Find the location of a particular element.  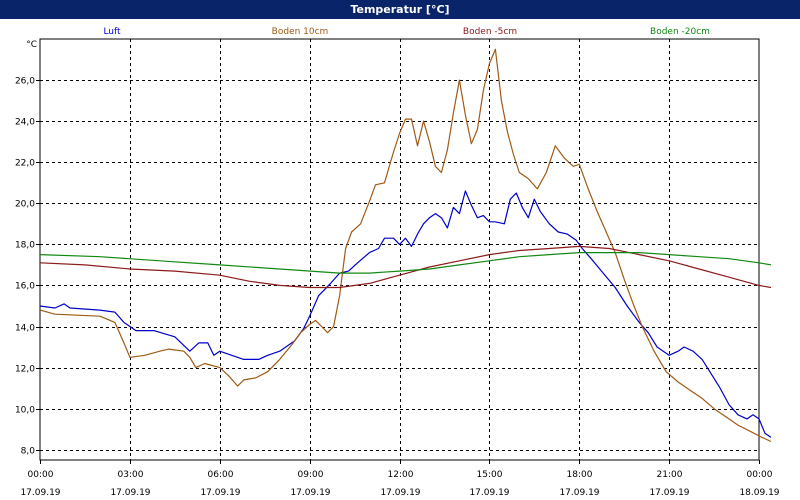

x-tick-time: 09:00 is located at coordinates (311, 475).